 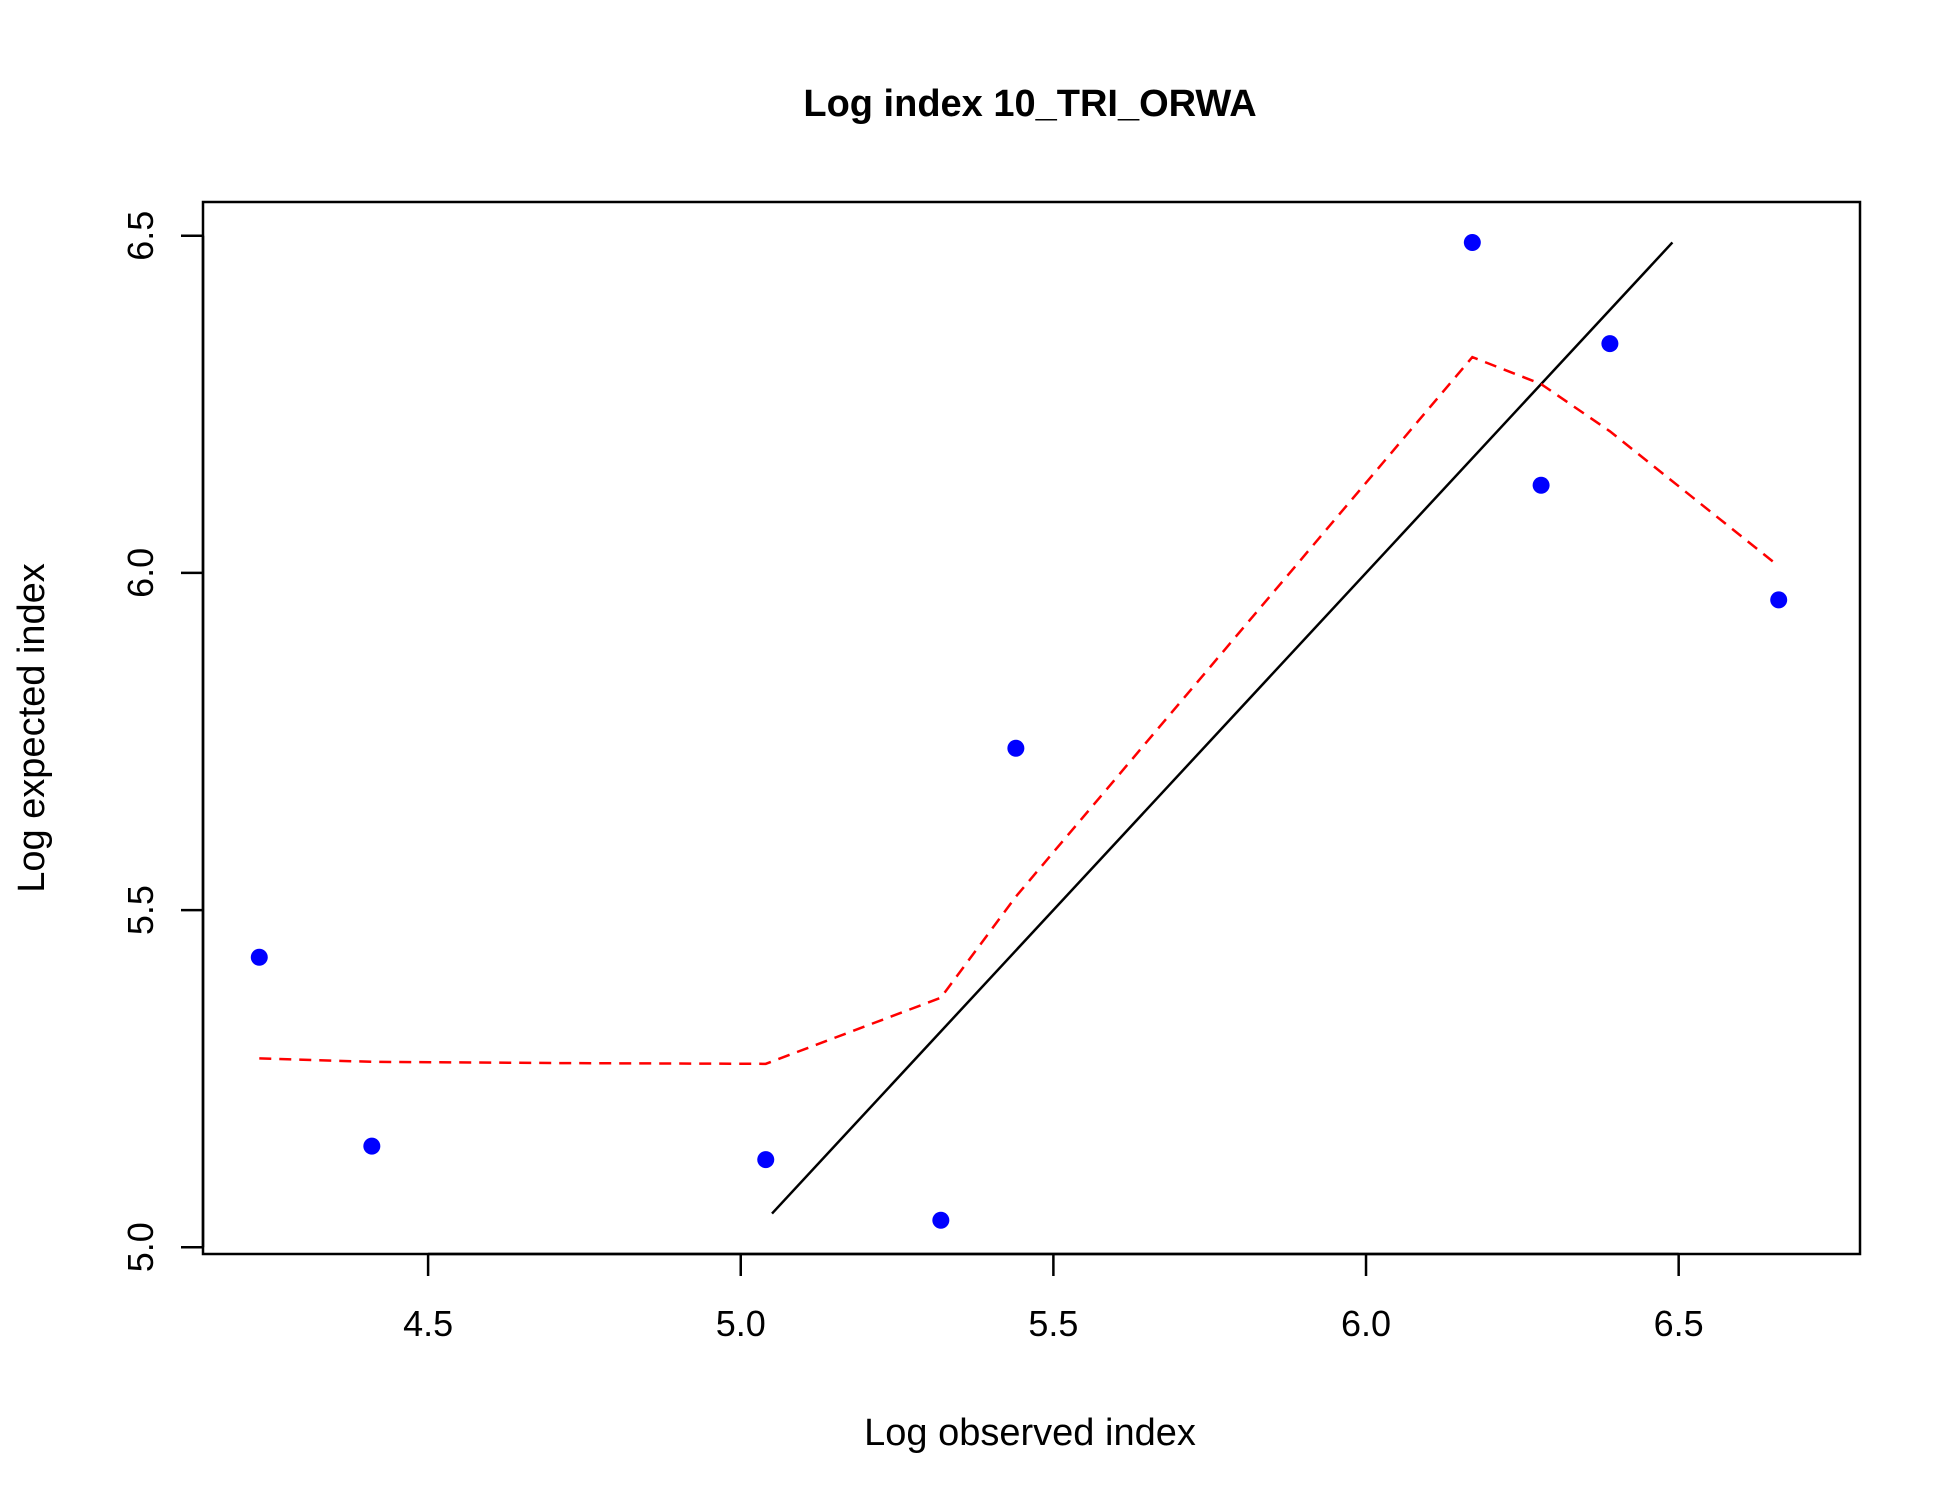 What do you see at coordinates (32, 728) in the screenshot?
I see `y-axis-label: Log expected index` at bounding box center [32, 728].